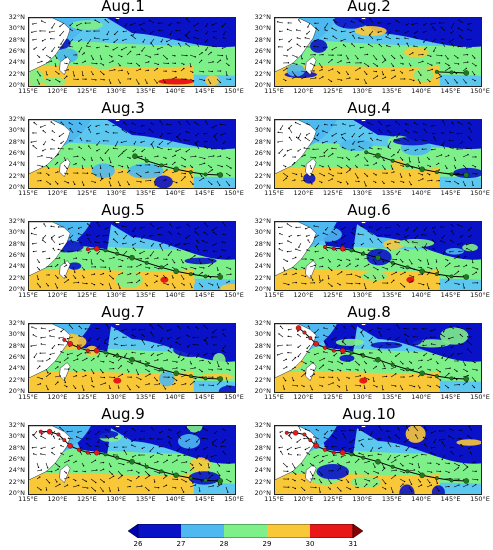  I want to click on panel-title: Aug.5, so click(123, 210).